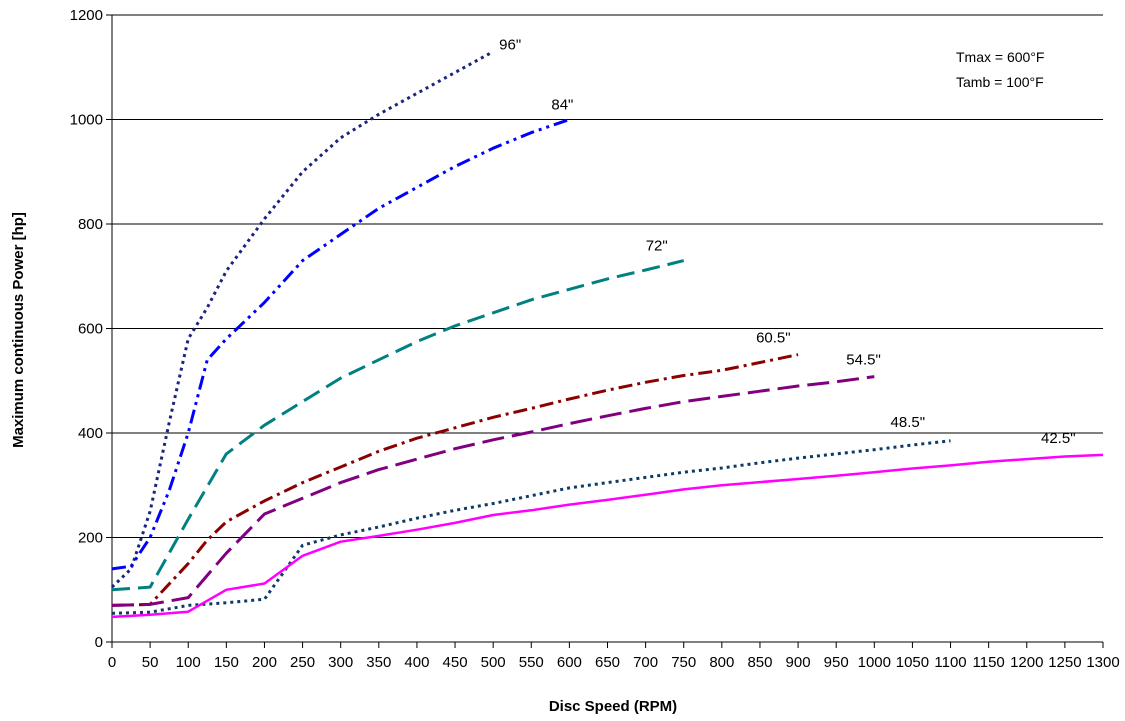 The height and width of the screenshot is (721, 1125). I want to click on series-label-3: 60.5", so click(773, 338).